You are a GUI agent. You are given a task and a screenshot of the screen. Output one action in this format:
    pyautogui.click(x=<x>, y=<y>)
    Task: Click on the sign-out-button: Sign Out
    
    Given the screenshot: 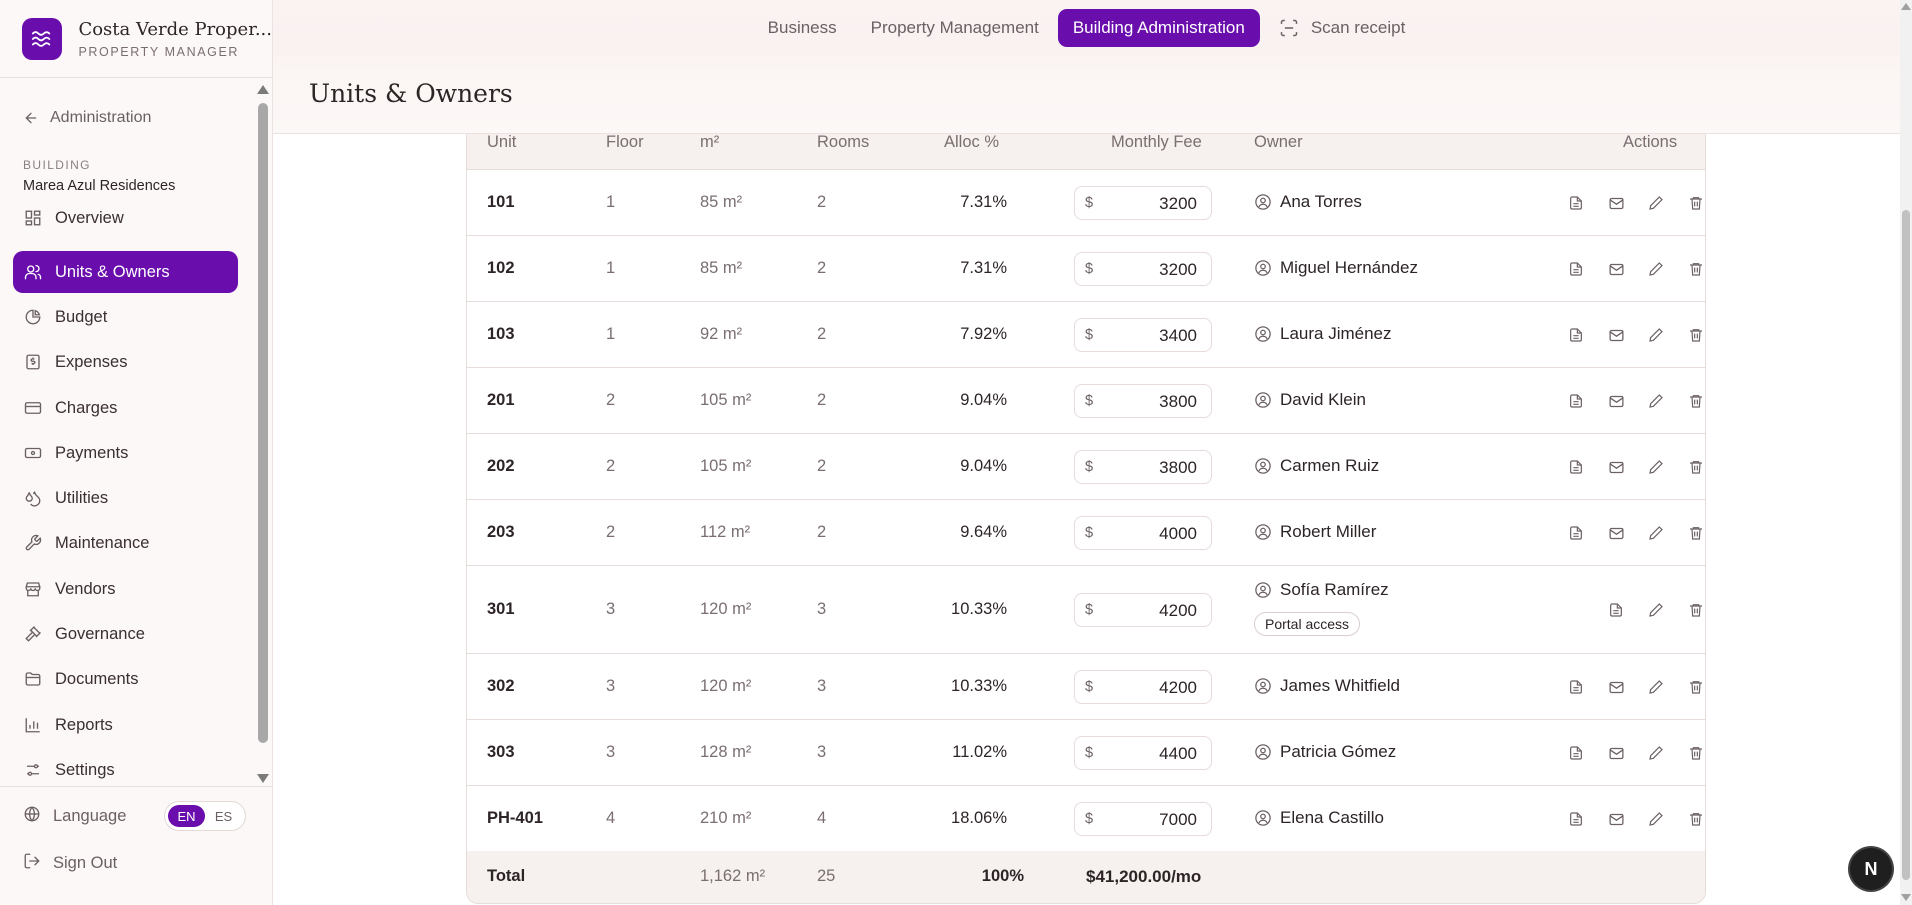 What is the action you would take?
    pyautogui.click(x=70, y=863)
    